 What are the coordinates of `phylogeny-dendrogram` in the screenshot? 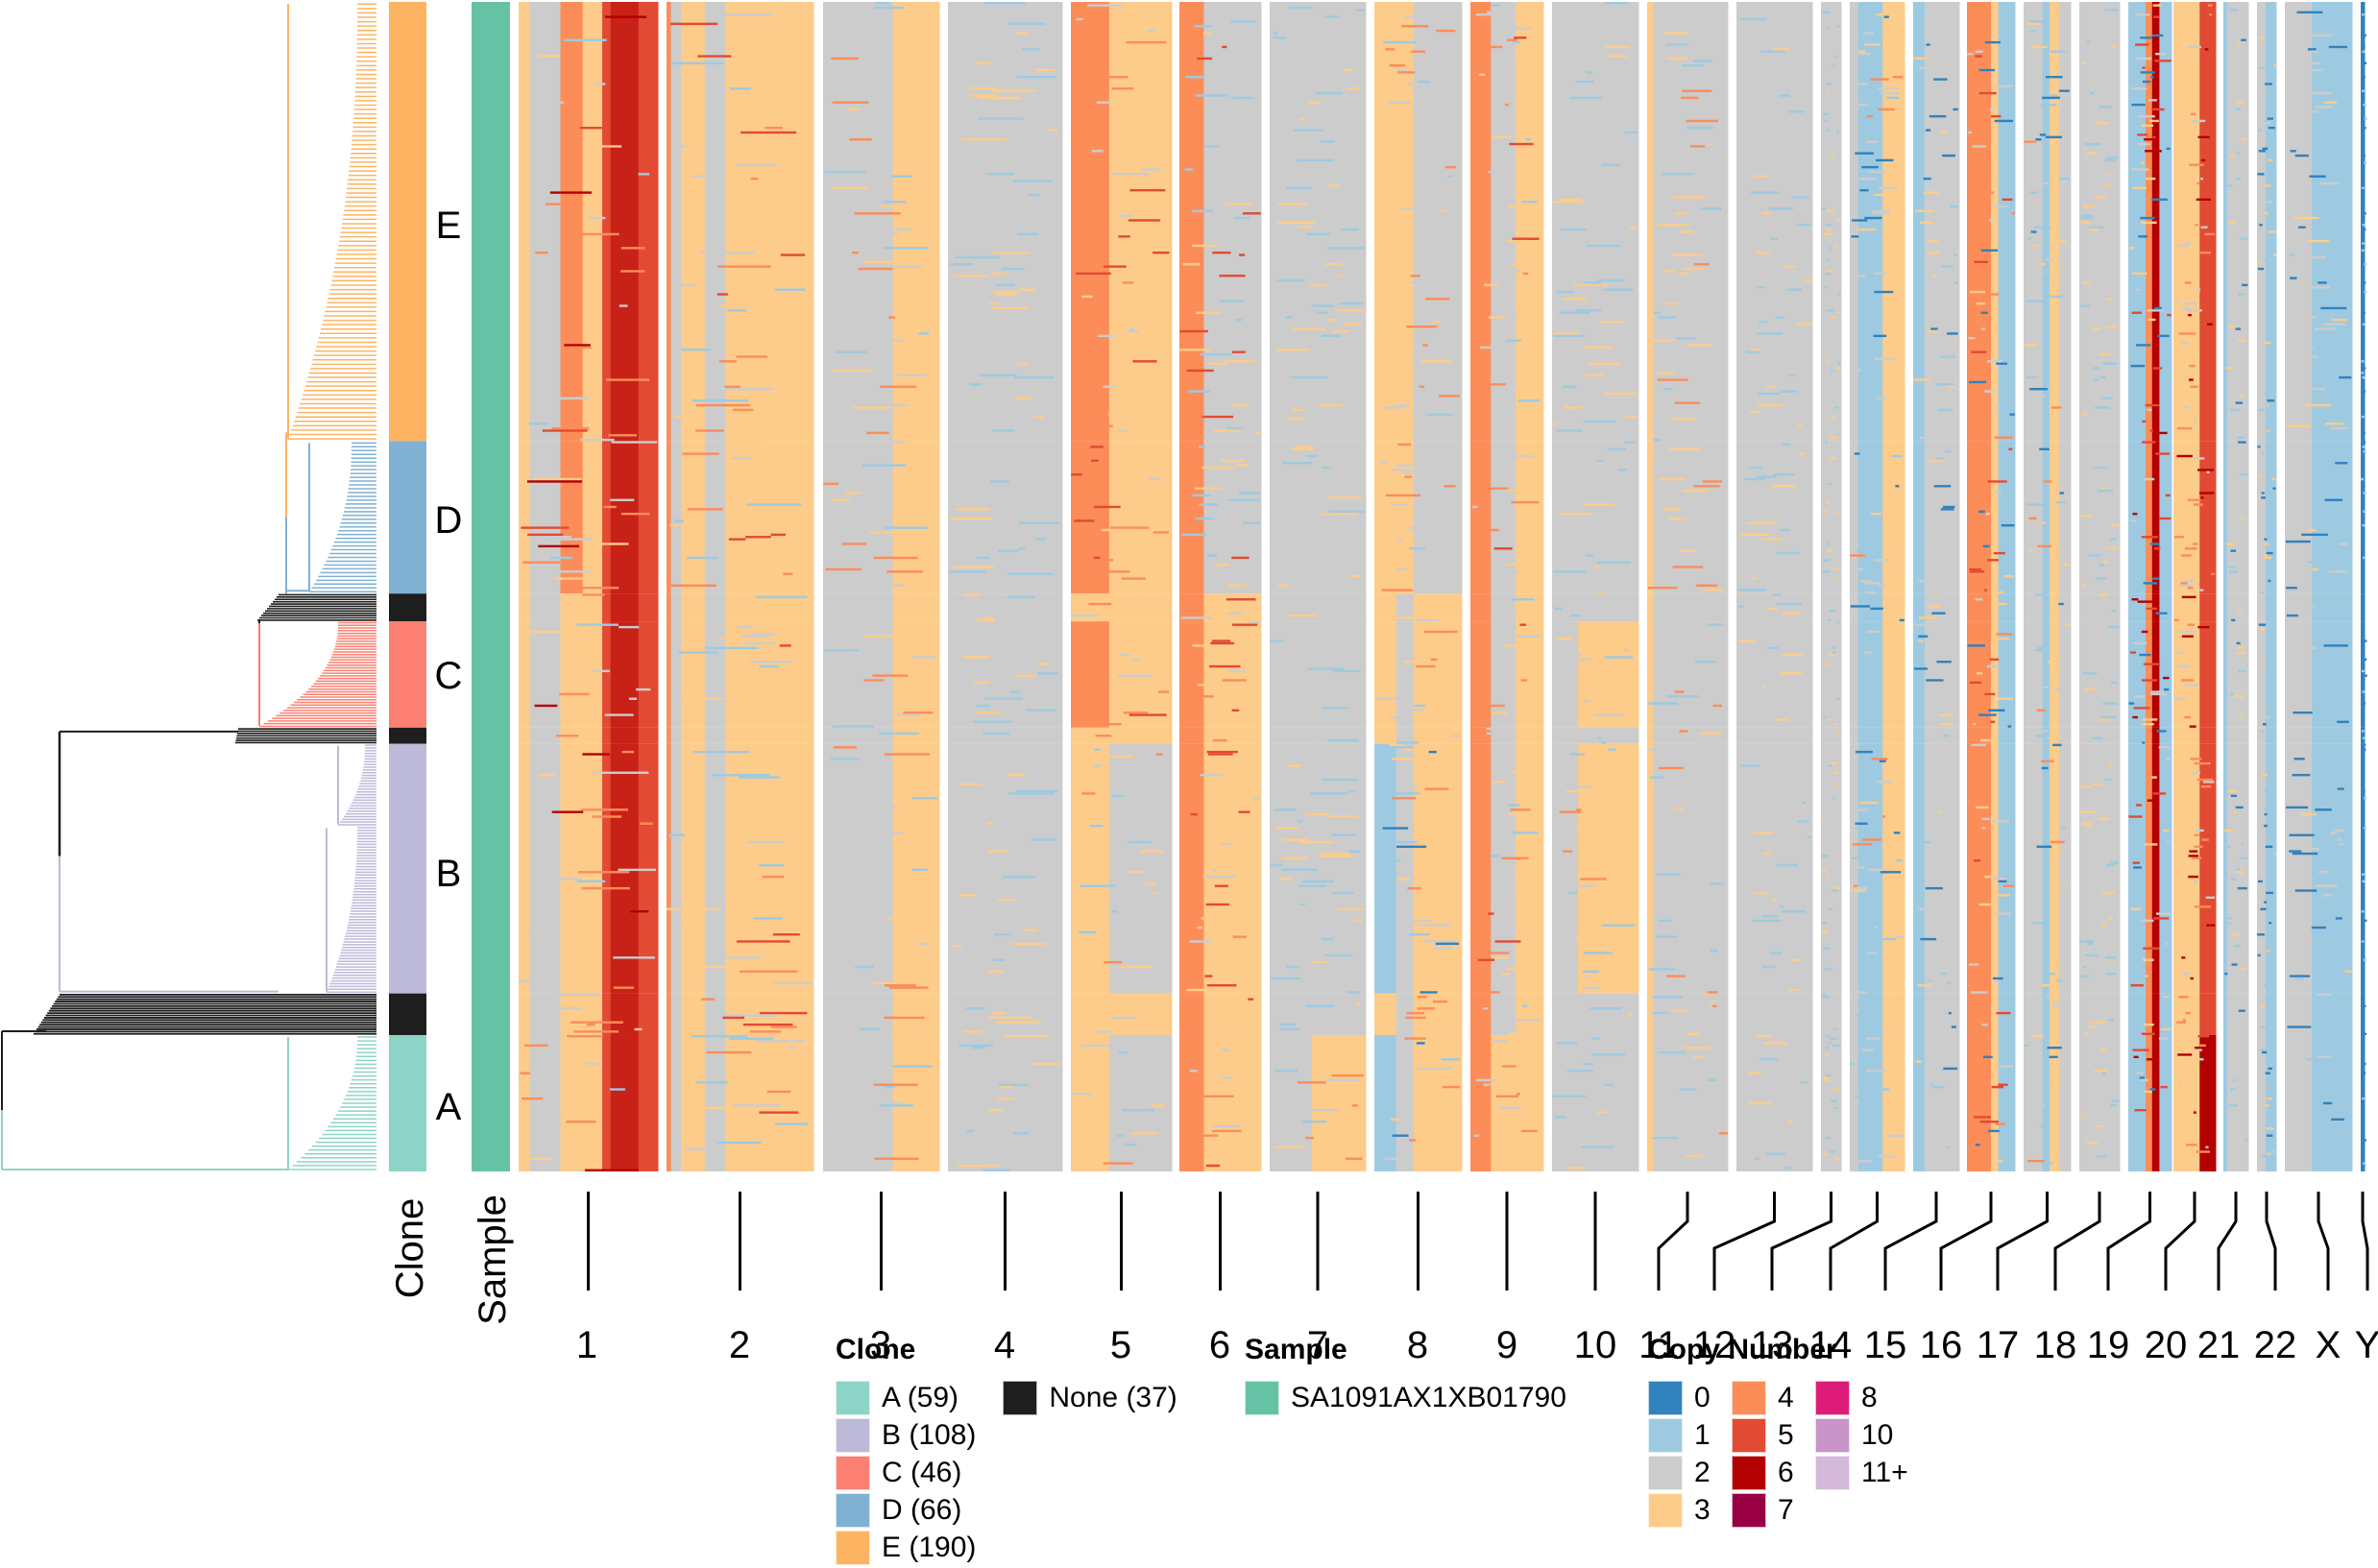 It's located at (188, 586).